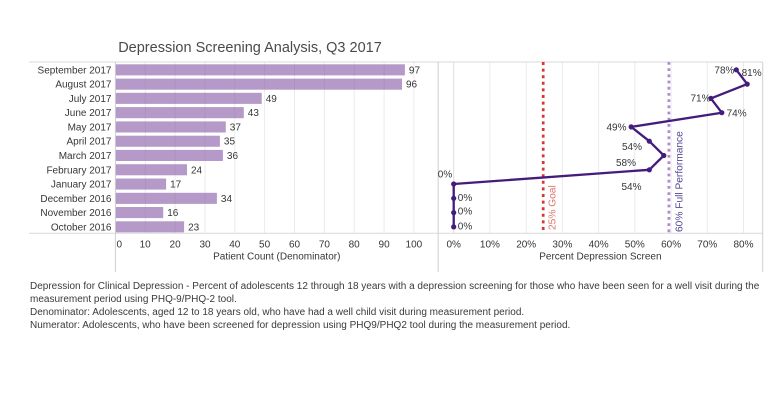 Image resolution: width=778 pixels, height=400 pixels. What do you see at coordinates (81, 227) in the screenshot?
I see `svg-text: October 2016` at bounding box center [81, 227].